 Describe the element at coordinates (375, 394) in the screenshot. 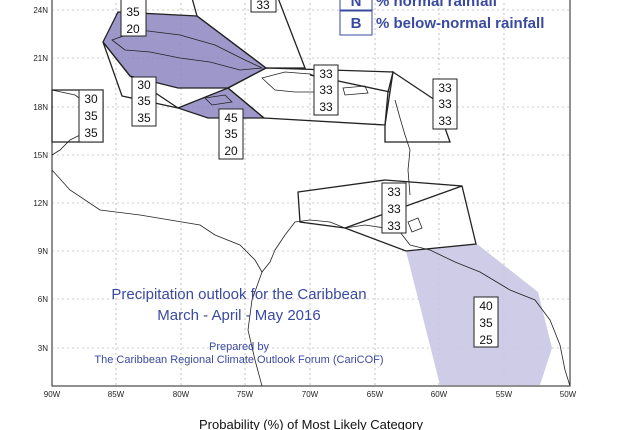

I see `lon-tick: 65W` at that location.